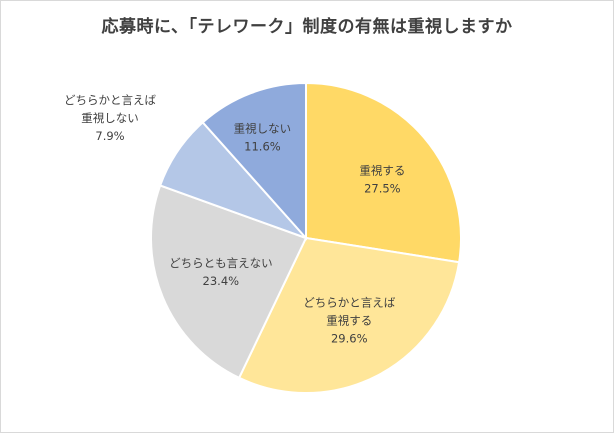 The image size is (614, 433). I want to click on chart-title: 応募時に、「テレワーク」制度の有無は重視しますか, so click(307, 27).